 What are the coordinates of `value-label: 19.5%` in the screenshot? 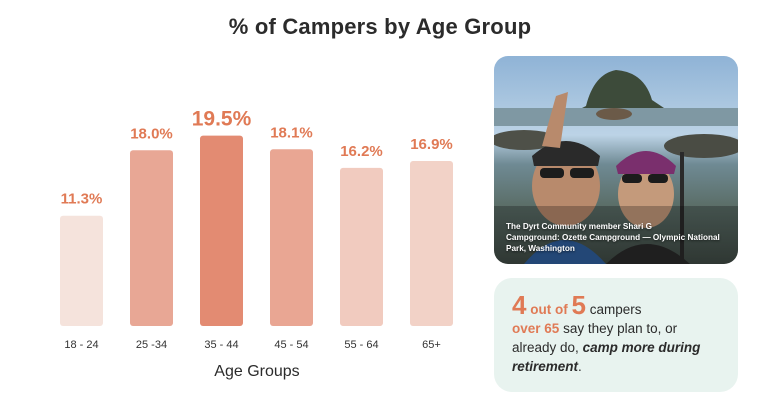 It's located at (222, 119).